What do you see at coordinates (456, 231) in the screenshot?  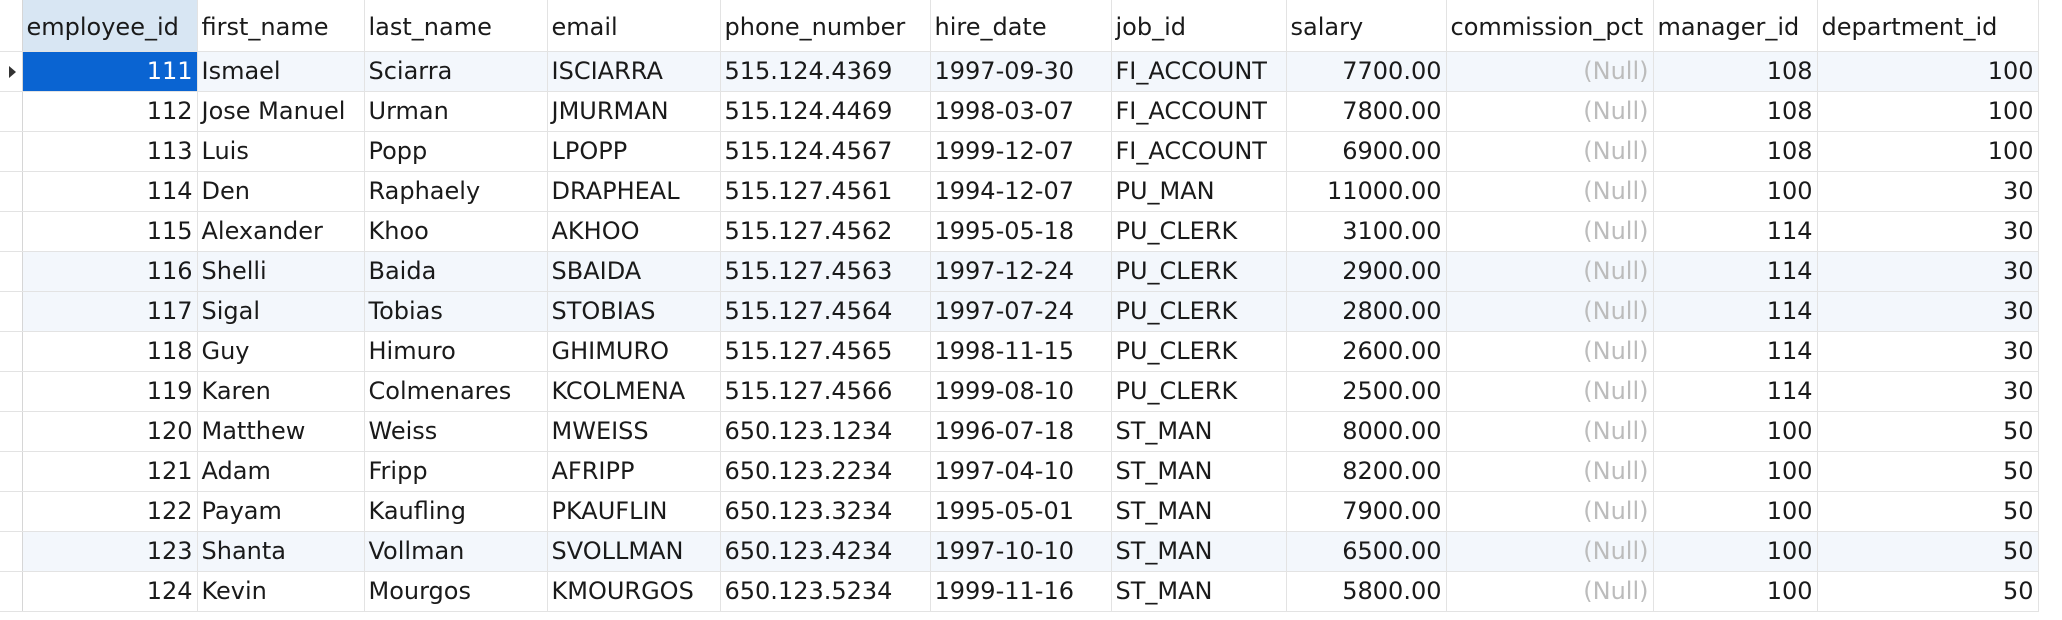 I see `cell-last-name: Khoo` at bounding box center [456, 231].